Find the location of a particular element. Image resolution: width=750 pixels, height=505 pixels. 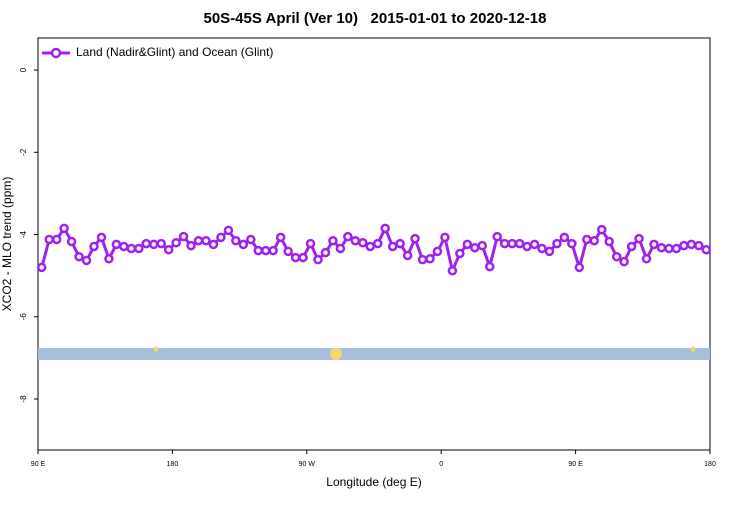

y-tick-label: -2 is located at coordinates (23, 152).